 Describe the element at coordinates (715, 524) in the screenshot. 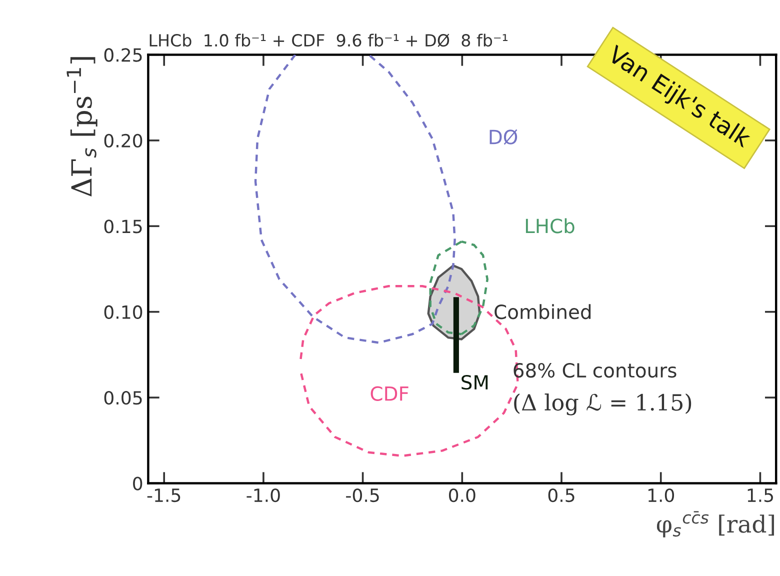

I see `x-axis-title: φ$_{s}$$^{cc̄s}$ [rad]` at that location.